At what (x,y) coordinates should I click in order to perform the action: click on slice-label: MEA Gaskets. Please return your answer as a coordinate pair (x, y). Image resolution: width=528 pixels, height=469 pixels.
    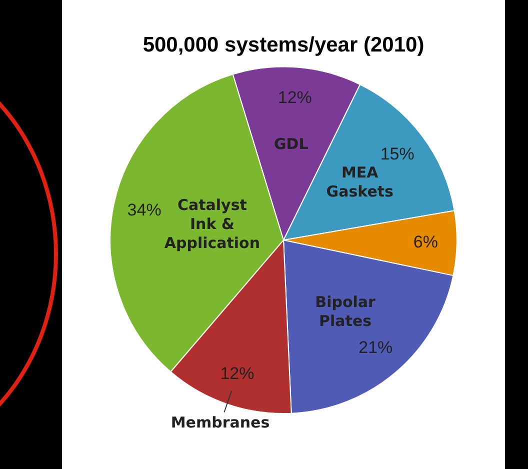
    Looking at the image, I should click on (360, 181).